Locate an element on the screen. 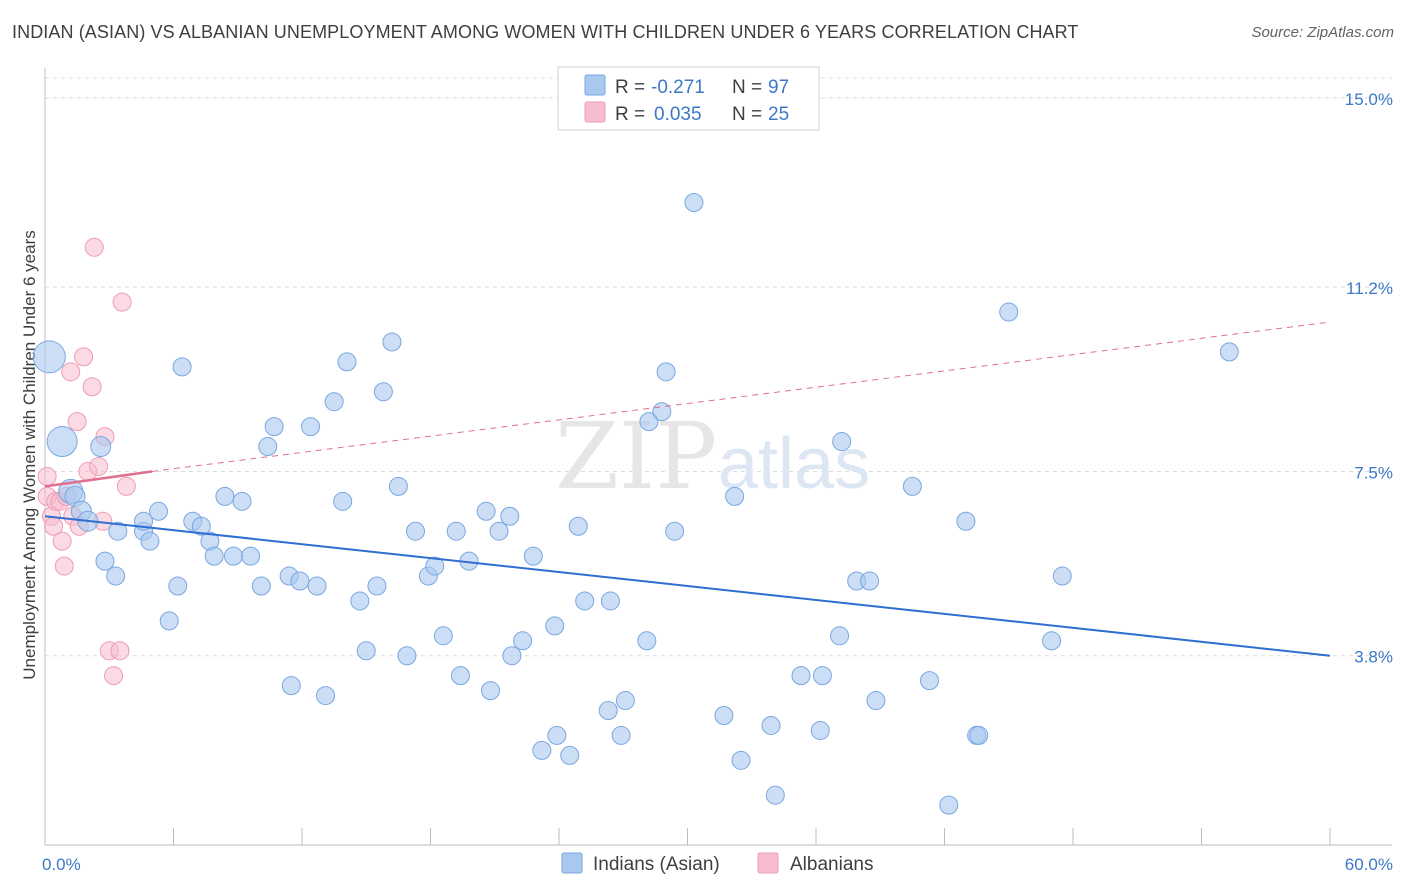  legend-n-label-2: N = is located at coordinates (747, 114).